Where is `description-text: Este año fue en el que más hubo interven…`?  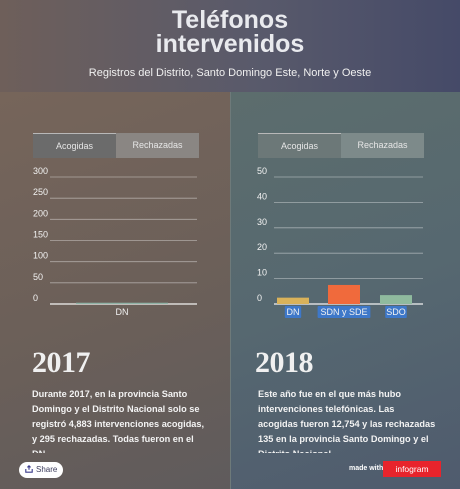
description-text: Este año fue en el que más hubo interven… is located at coordinates (347, 421).